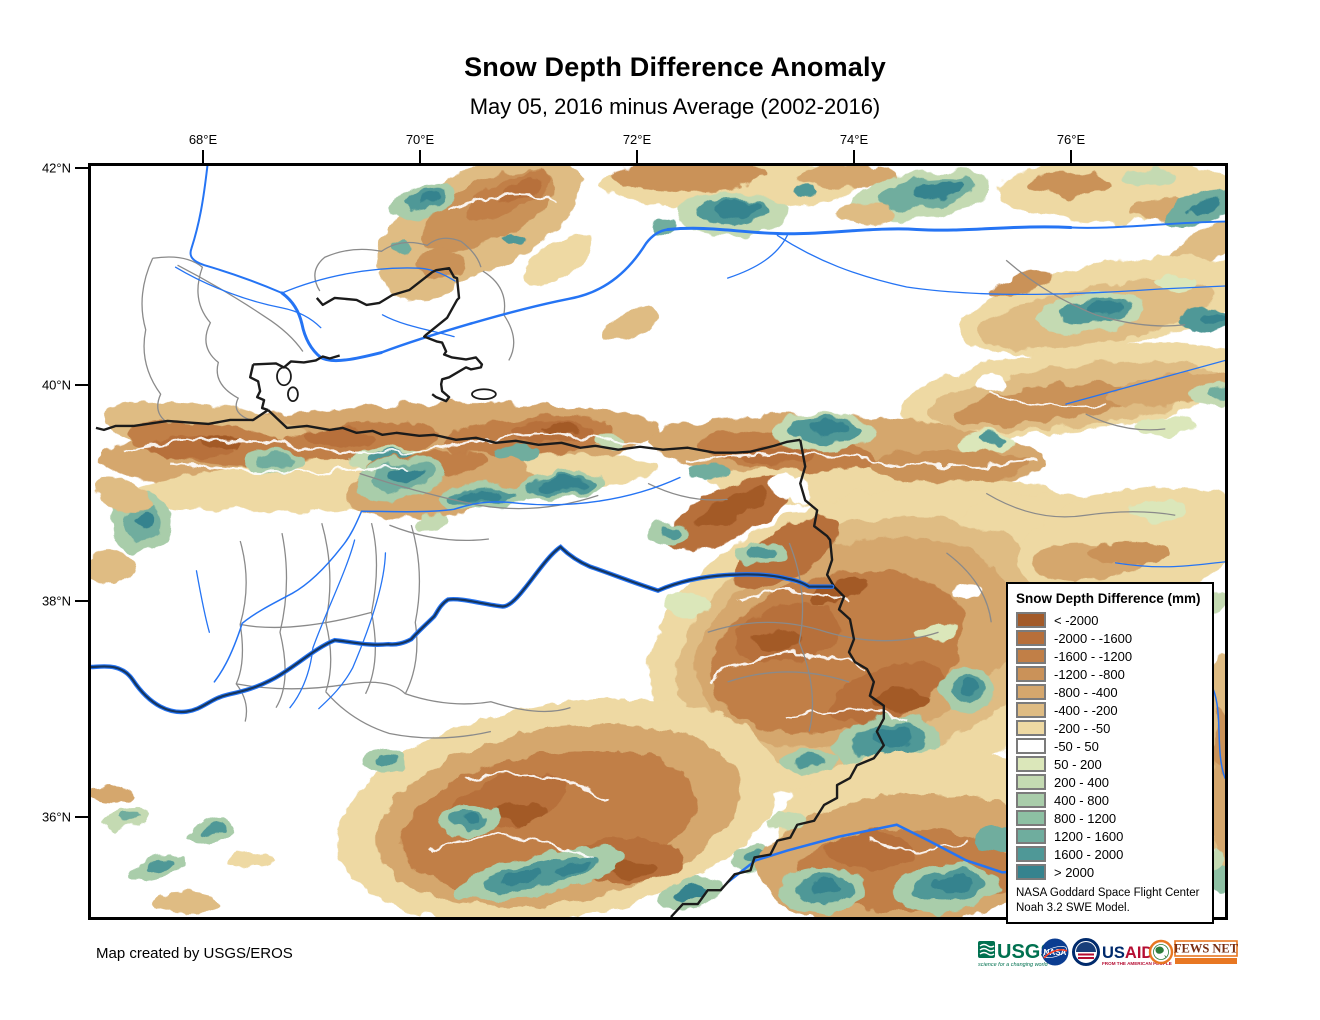 The height and width of the screenshot is (1020, 1320). What do you see at coordinates (463, 629) in the screenshot?
I see `panj-river-border` at bounding box center [463, 629].